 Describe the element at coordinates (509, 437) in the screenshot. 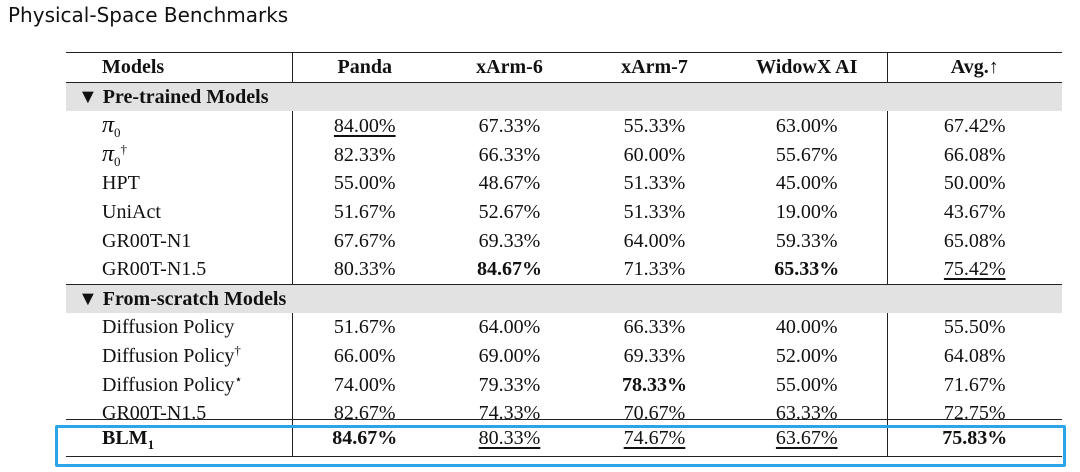

I see `cell-xarm6: 80.33%` at that location.